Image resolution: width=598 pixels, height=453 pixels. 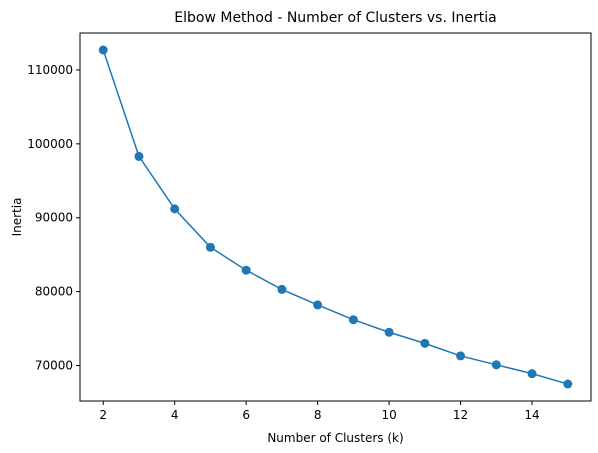 What do you see at coordinates (175, 415) in the screenshot?
I see `x-tick-label: 4` at bounding box center [175, 415].